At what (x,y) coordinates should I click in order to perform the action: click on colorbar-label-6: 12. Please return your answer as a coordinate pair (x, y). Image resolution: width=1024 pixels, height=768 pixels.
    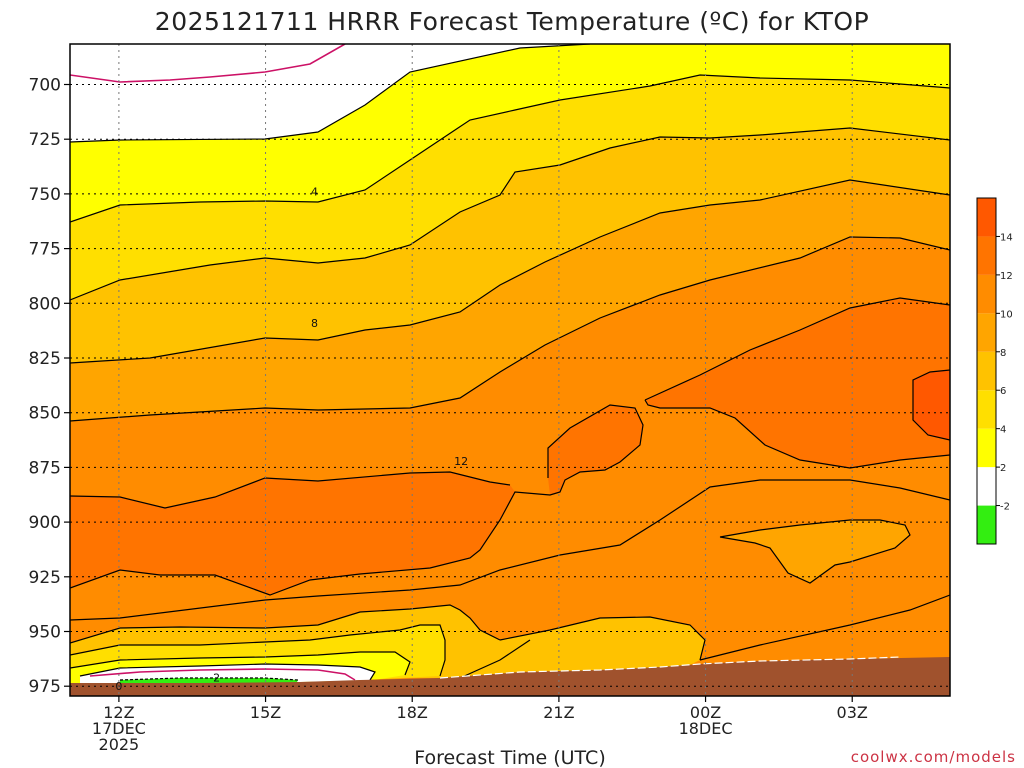
    Looking at the image, I should click on (1006, 276).